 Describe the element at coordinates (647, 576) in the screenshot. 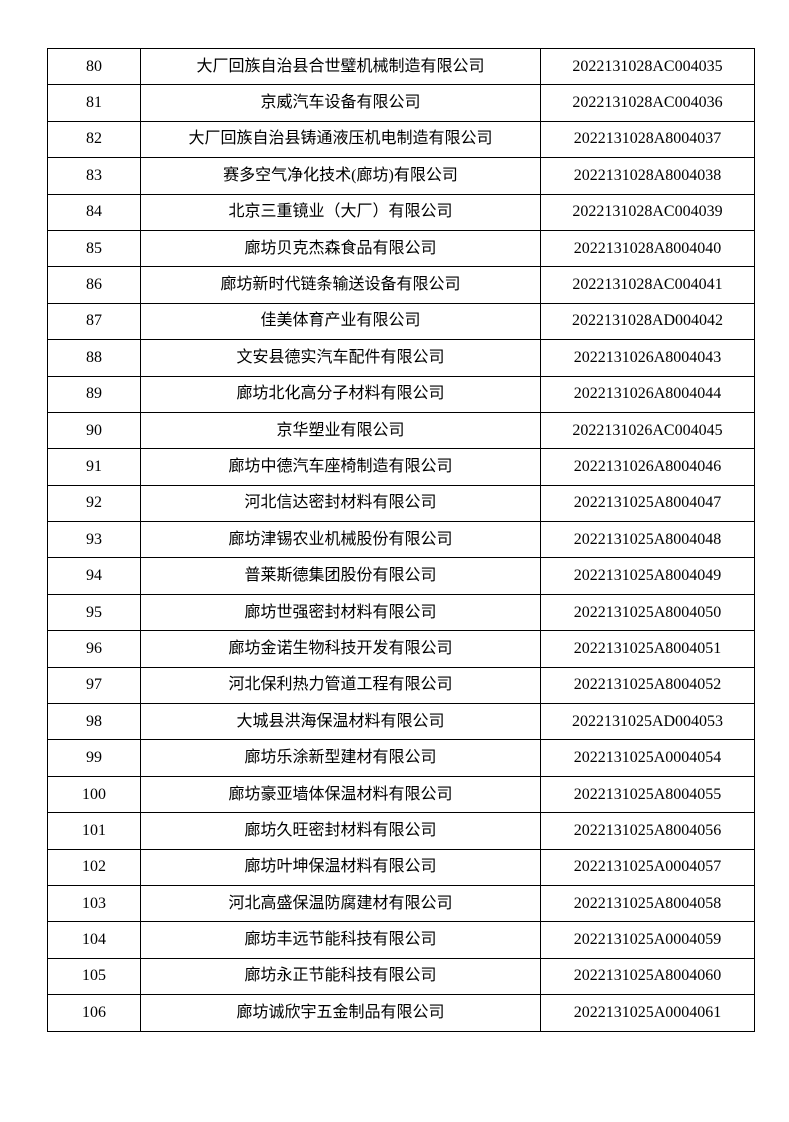

I see `code-cell: 2022131025A8004049` at that location.